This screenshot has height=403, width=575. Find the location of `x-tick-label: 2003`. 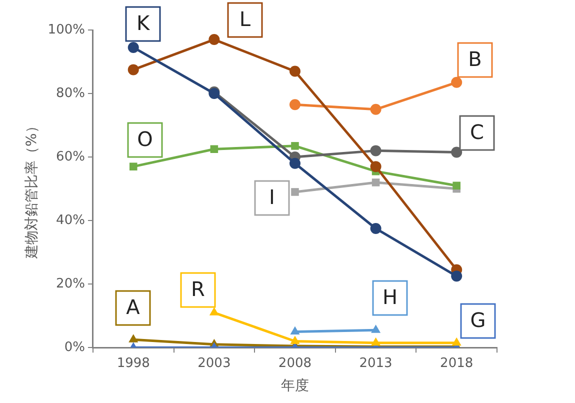

x-tick-label: 2003 is located at coordinates (214, 363).